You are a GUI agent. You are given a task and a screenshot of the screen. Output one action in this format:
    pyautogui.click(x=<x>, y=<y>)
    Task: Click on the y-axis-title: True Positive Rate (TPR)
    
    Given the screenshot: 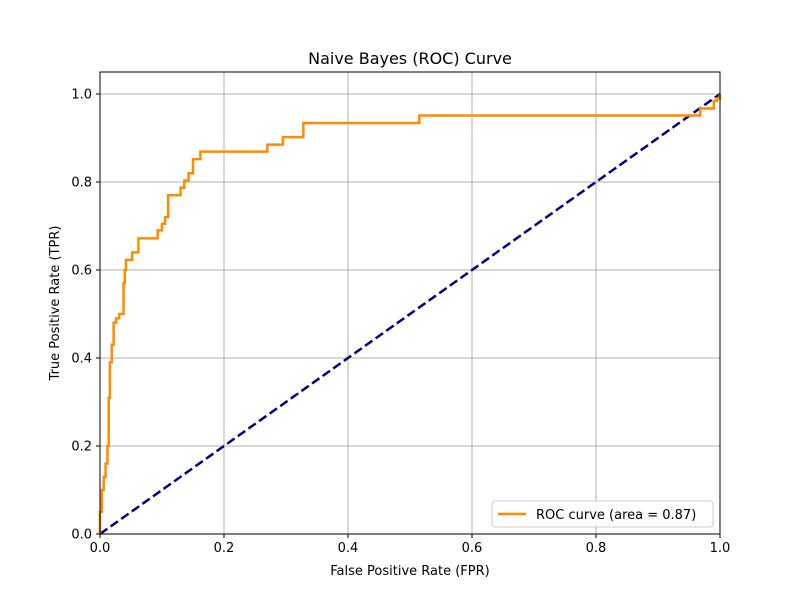 What is the action you would take?
    pyautogui.click(x=55, y=304)
    